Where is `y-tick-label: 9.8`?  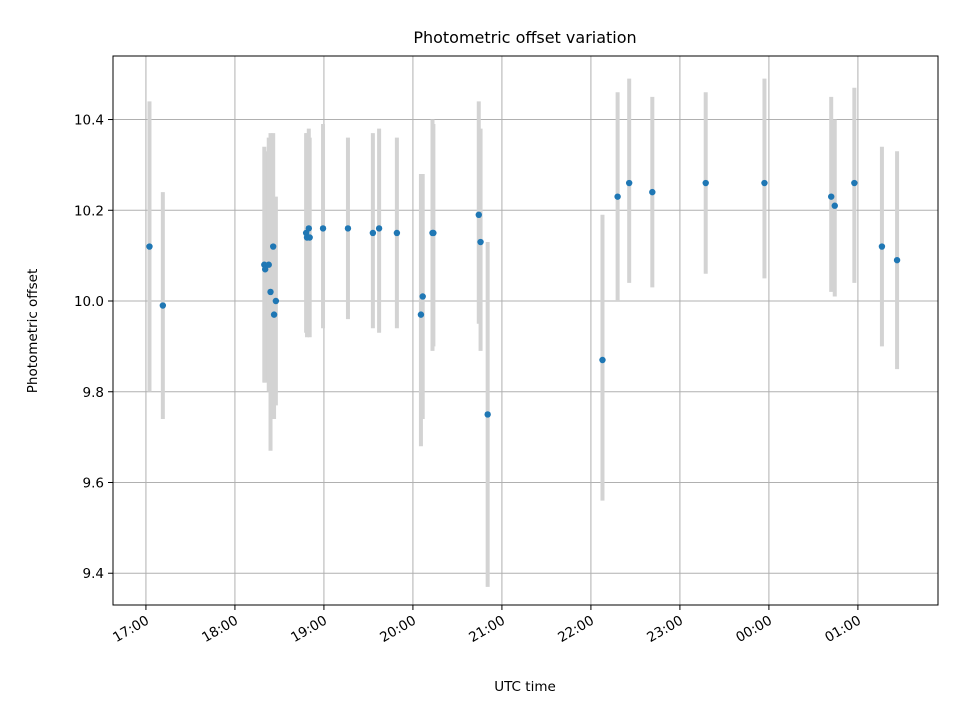
y-tick-label: 9.8 is located at coordinates (93, 393).